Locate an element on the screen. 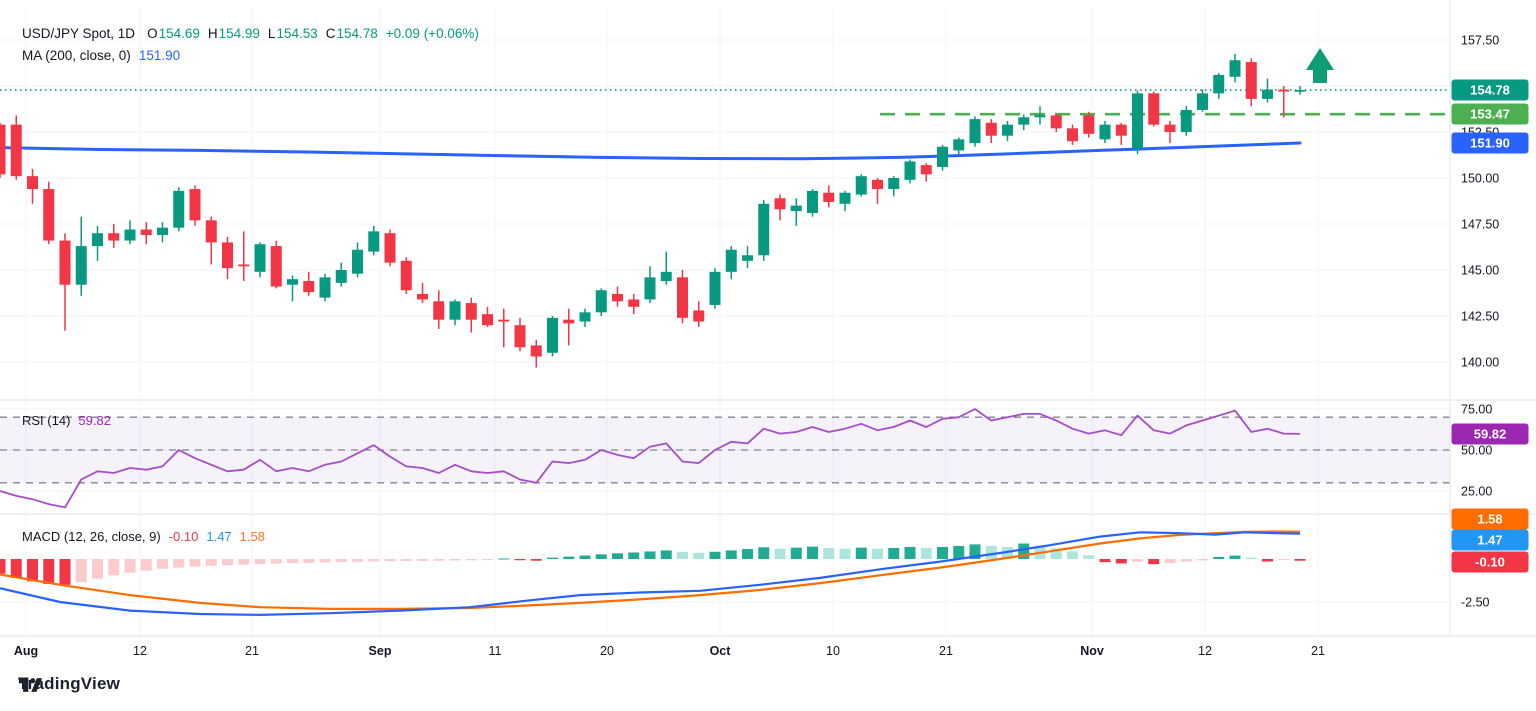 Image resolution: width=1536 pixels, height=711 pixels. time-label-Sep: Sep is located at coordinates (380, 651).